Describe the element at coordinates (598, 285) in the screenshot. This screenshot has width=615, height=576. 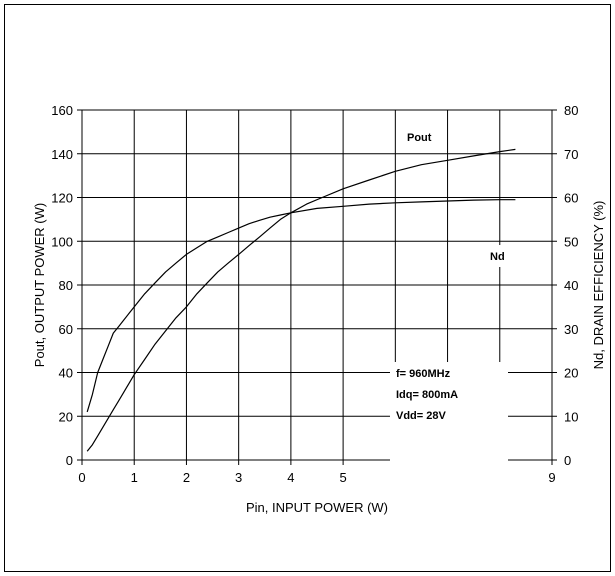
I see `y-right-axis-title: Nd, DRAIN EFFICIENCY (%)` at that location.